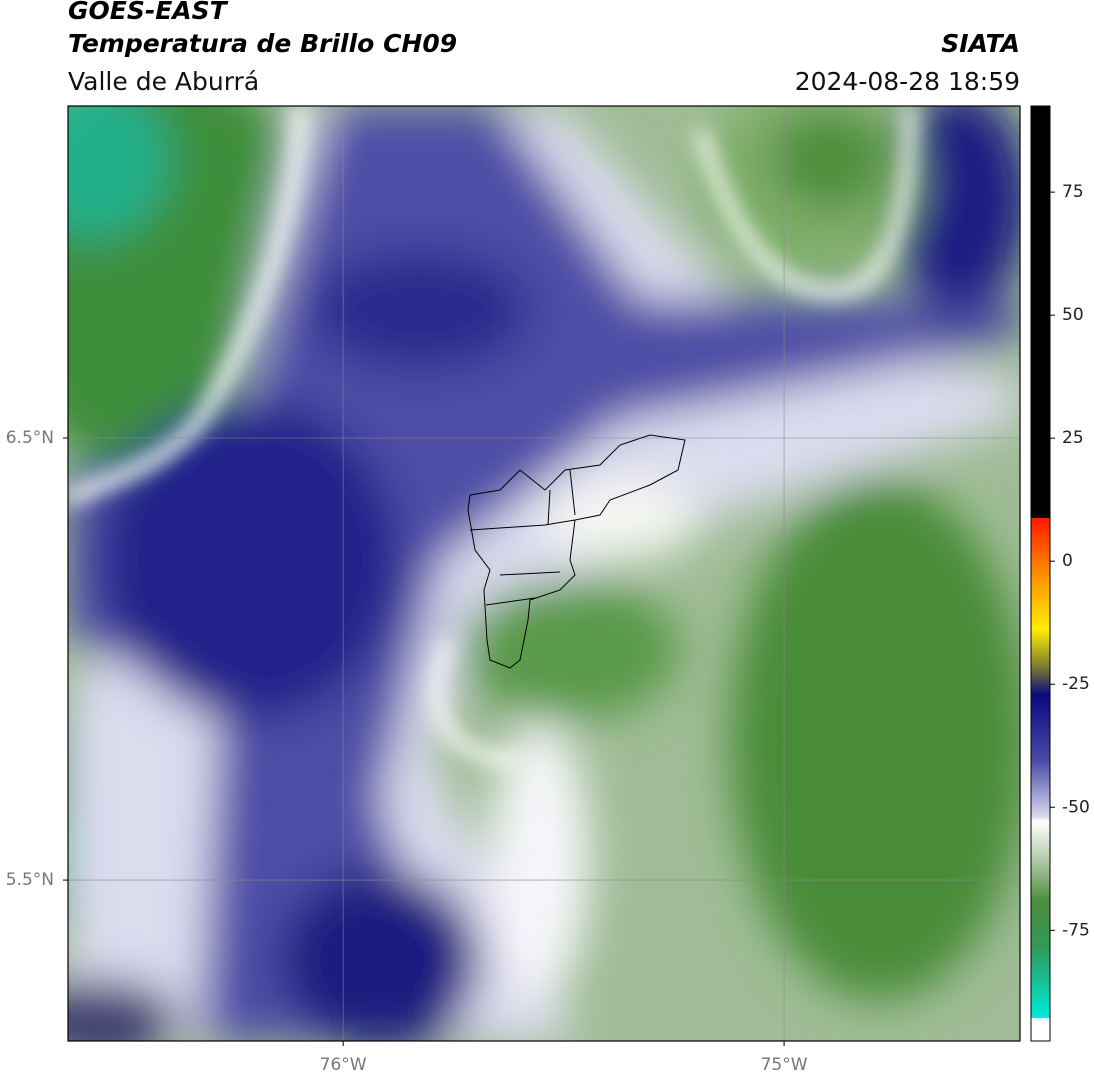 The height and width of the screenshot is (1082, 1094). I want to click on source: SIATA, so click(980, 43).